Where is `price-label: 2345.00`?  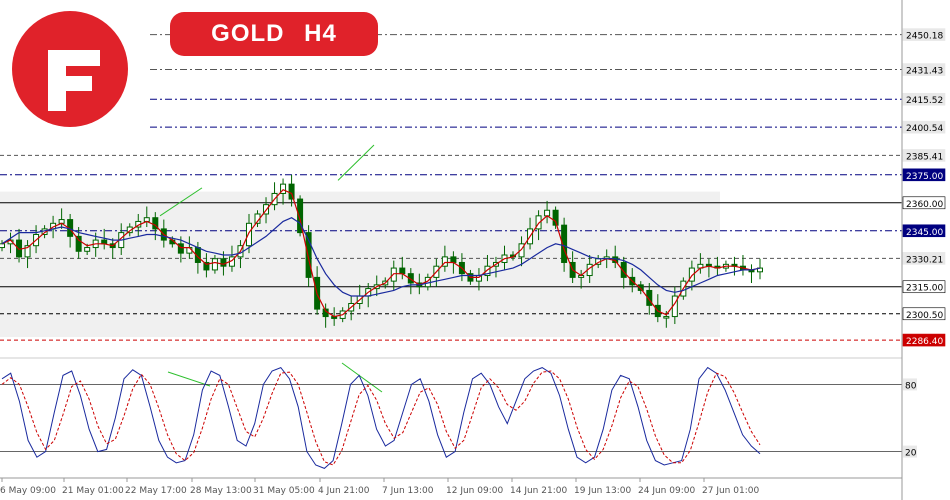 price-label: 2345.00 is located at coordinates (924, 233).